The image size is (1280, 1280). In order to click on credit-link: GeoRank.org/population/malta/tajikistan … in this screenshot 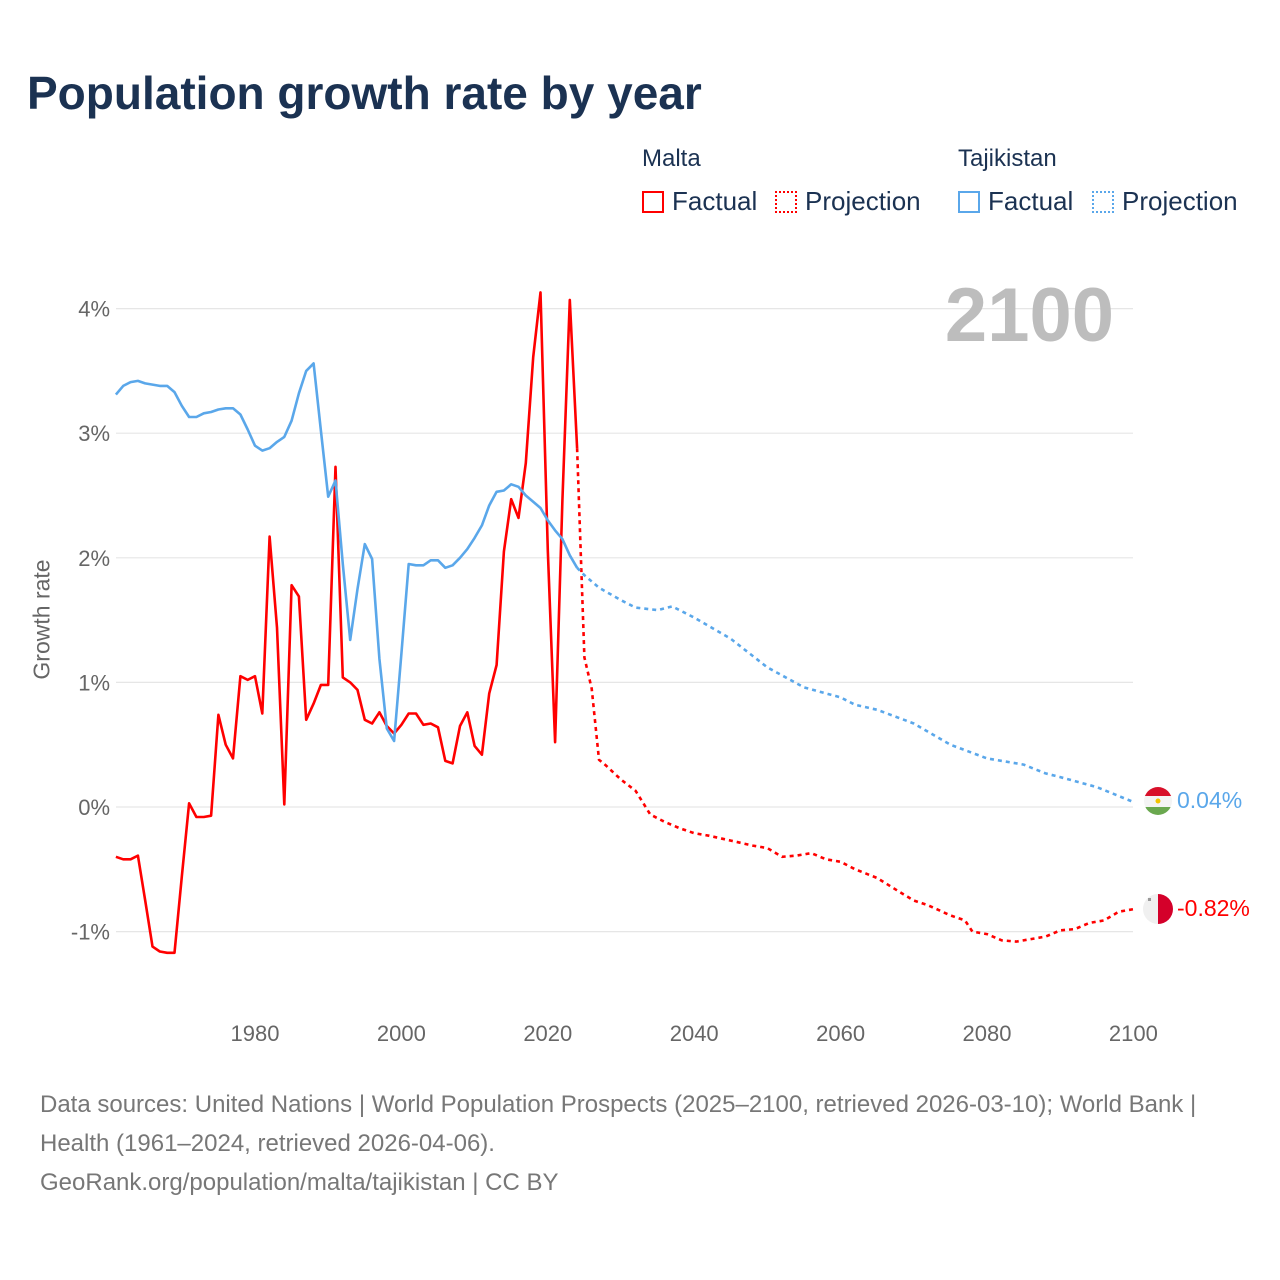, I will do `click(299, 1182)`.